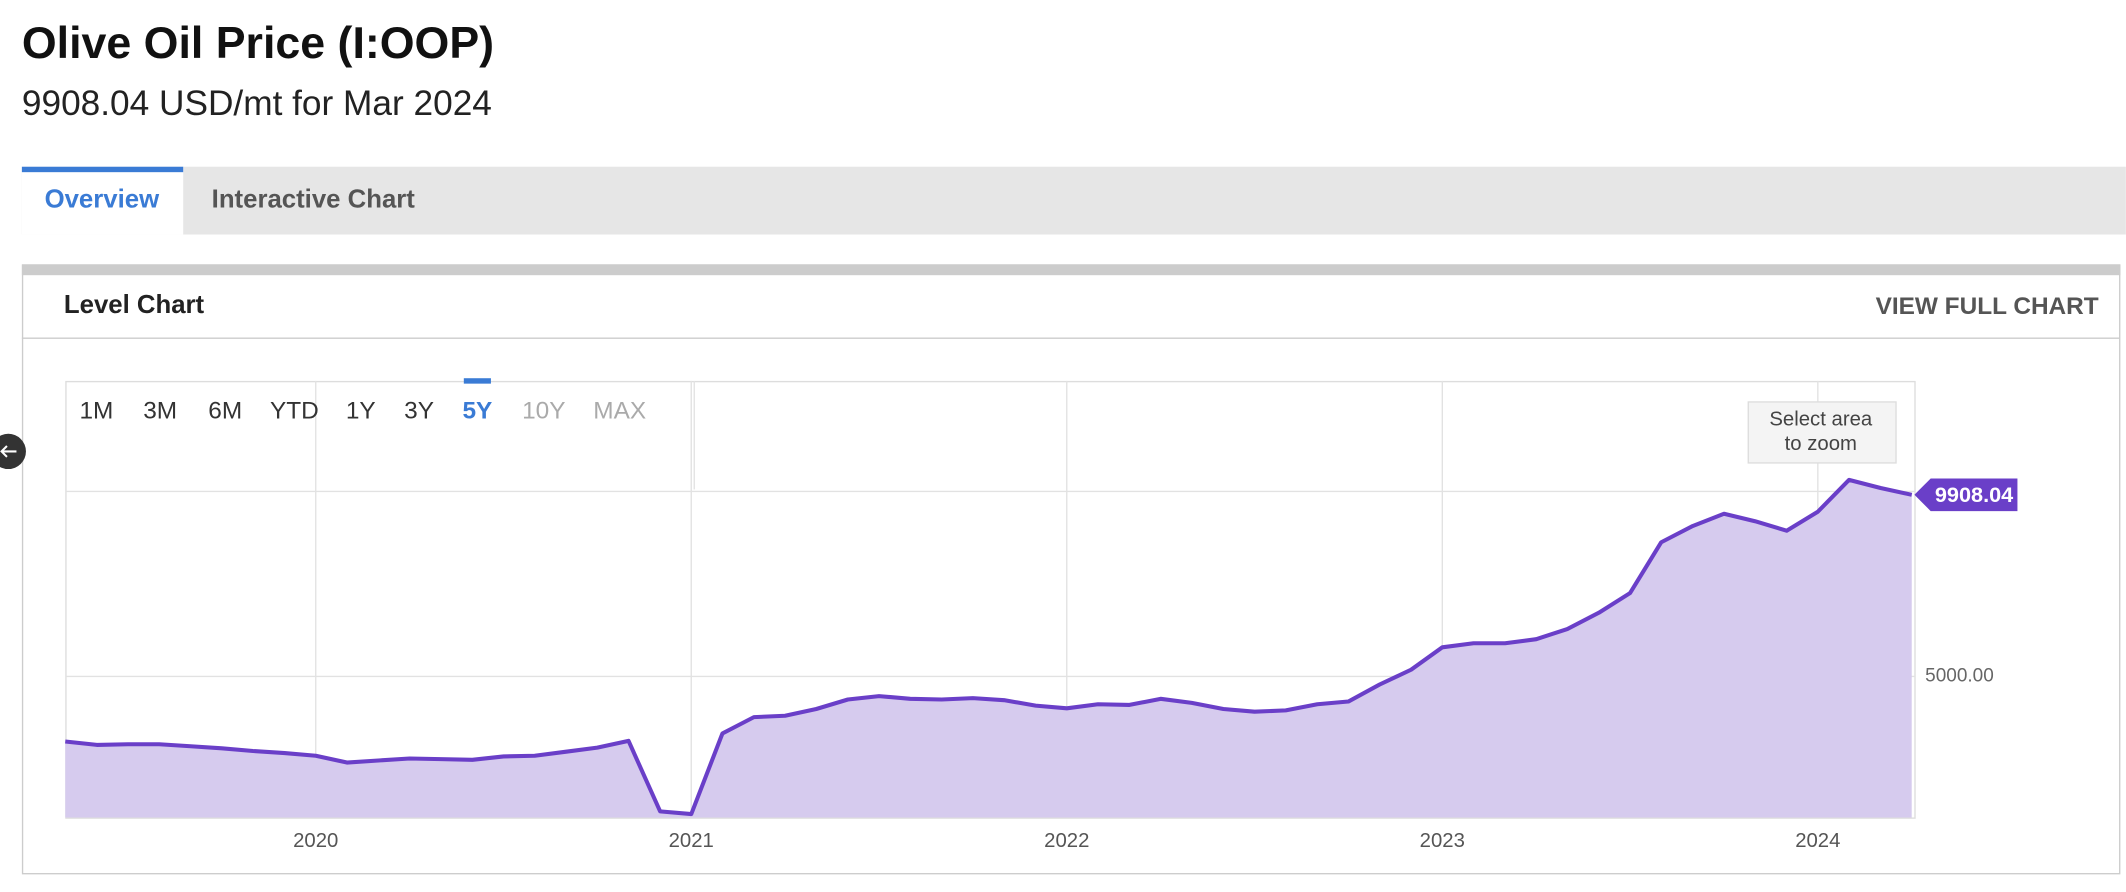  I want to click on x-tick-label: 2021, so click(691, 841).